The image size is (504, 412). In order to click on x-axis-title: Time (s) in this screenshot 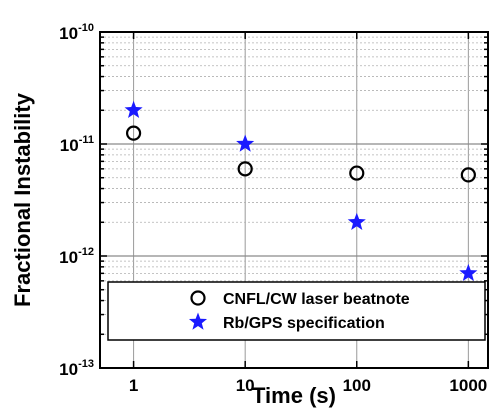, I will do `click(294, 395)`.